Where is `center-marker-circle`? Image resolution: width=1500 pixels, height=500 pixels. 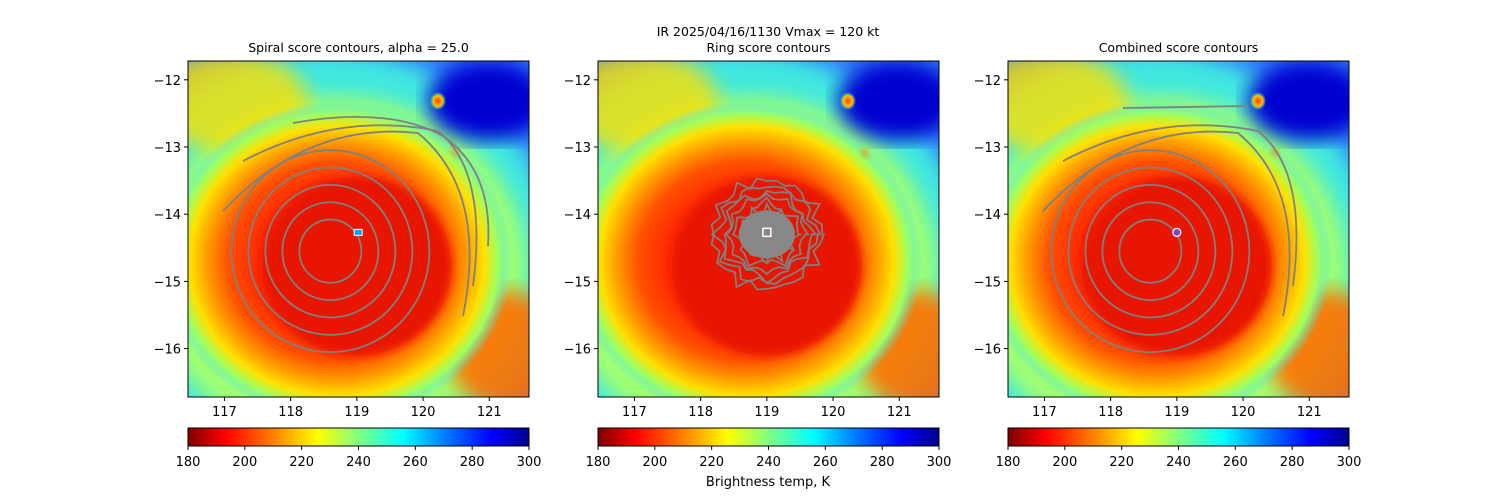
center-marker-circle is located at coordinates (1177, 232).